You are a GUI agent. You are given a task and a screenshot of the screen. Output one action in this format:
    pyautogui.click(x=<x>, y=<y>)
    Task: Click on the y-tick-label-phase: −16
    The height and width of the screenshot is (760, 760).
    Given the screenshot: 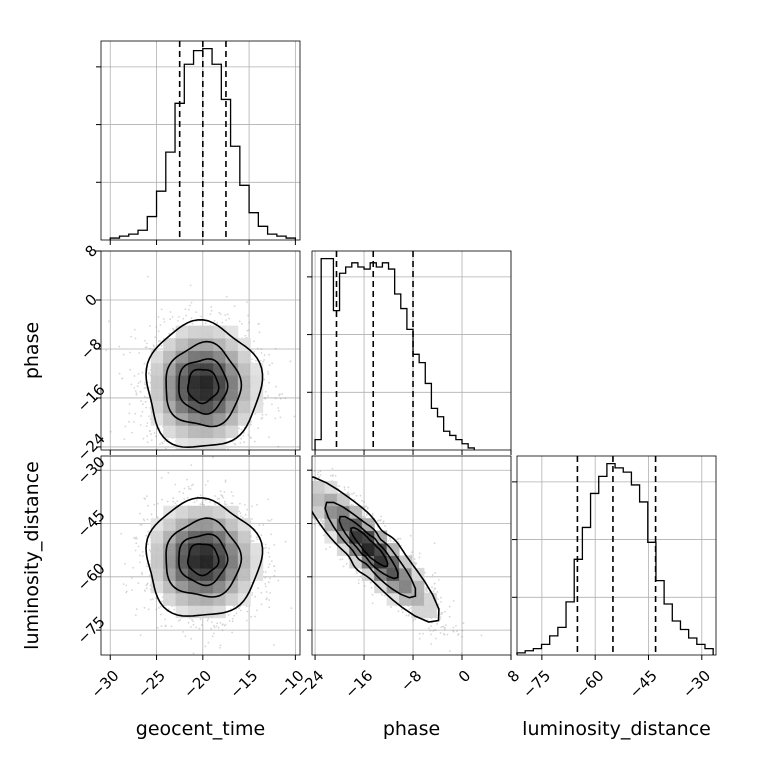 What is the action you would take?
    pyautogui.click(x=91, y=398)
    